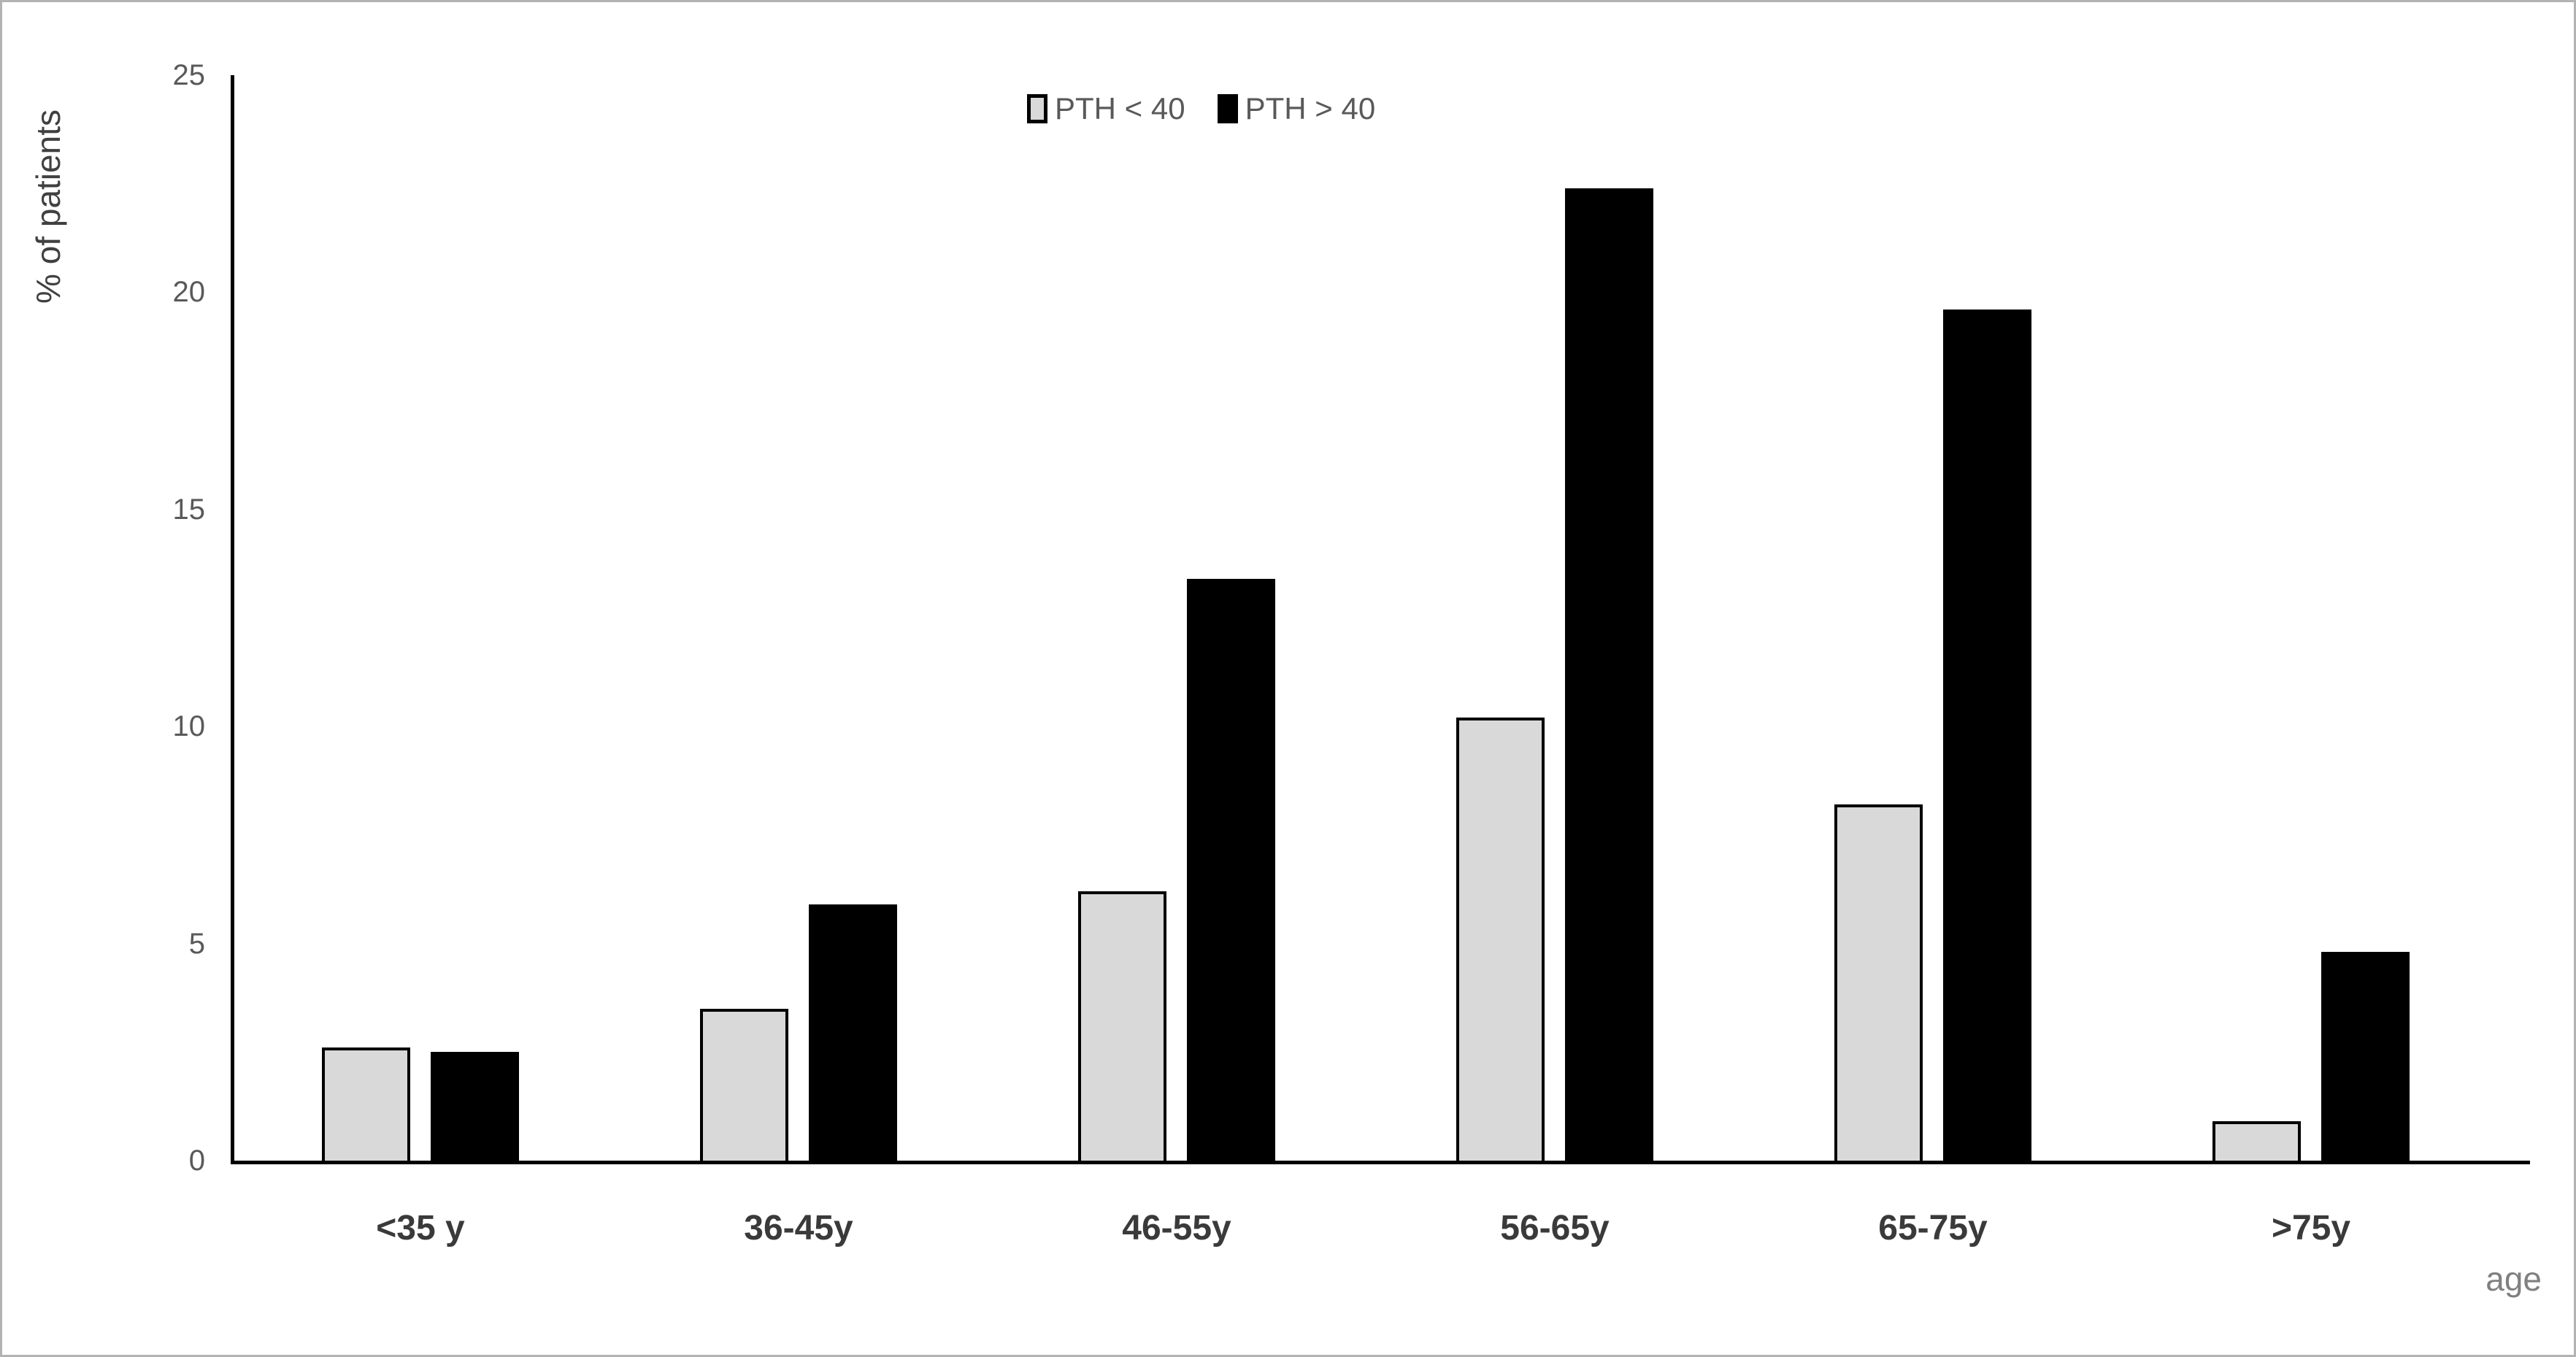 The width and height of the screenshot is (2576, 1357). Describe the element at coordinates (2256, 1141) in the screenshot. I see `bar-series1-cat6` at that location.